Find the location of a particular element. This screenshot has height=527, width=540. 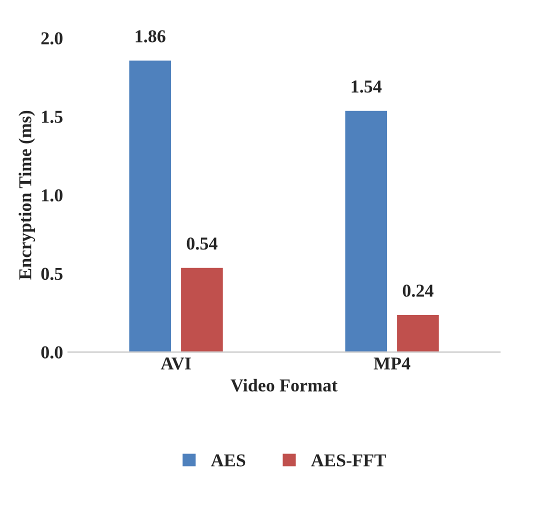

y-tick-label: 1.5 is located at coordinates (52, 116).